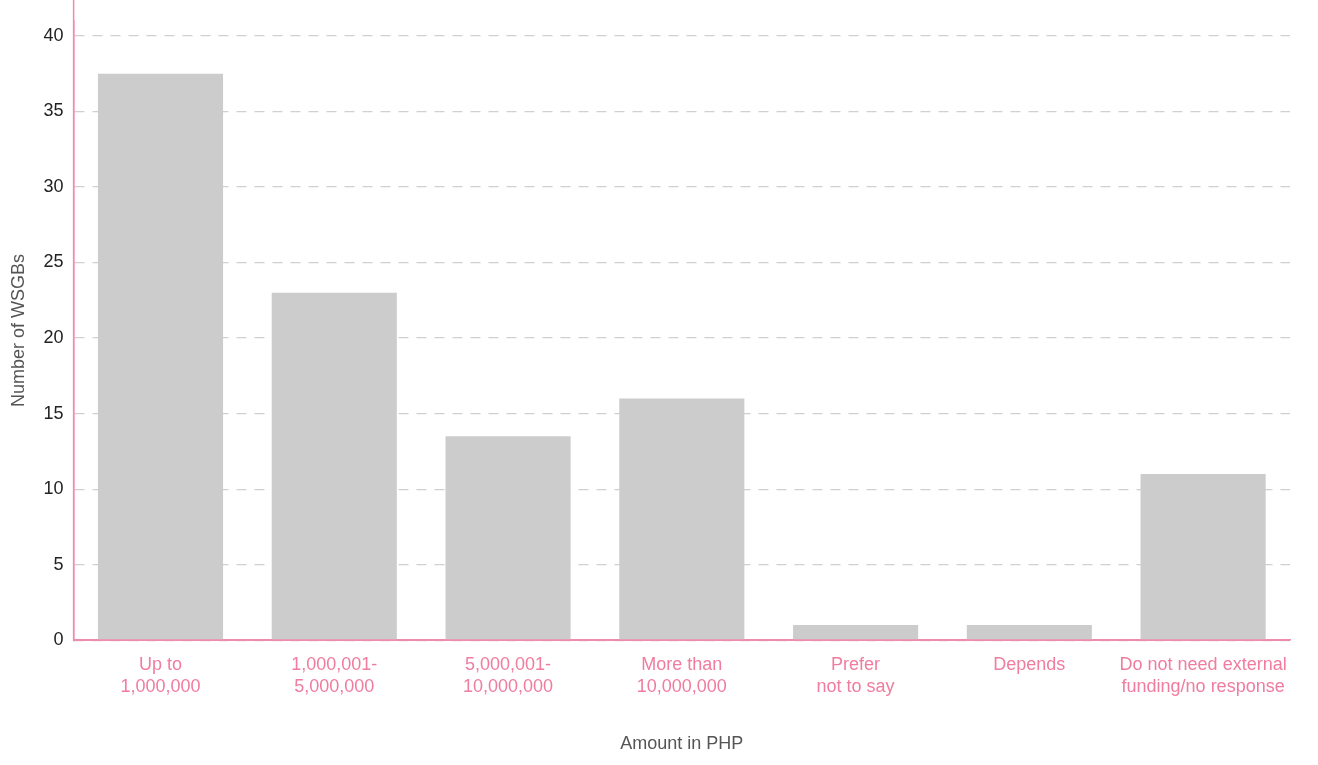  I want to click on y-tick-label: 10, so click(53, 488).